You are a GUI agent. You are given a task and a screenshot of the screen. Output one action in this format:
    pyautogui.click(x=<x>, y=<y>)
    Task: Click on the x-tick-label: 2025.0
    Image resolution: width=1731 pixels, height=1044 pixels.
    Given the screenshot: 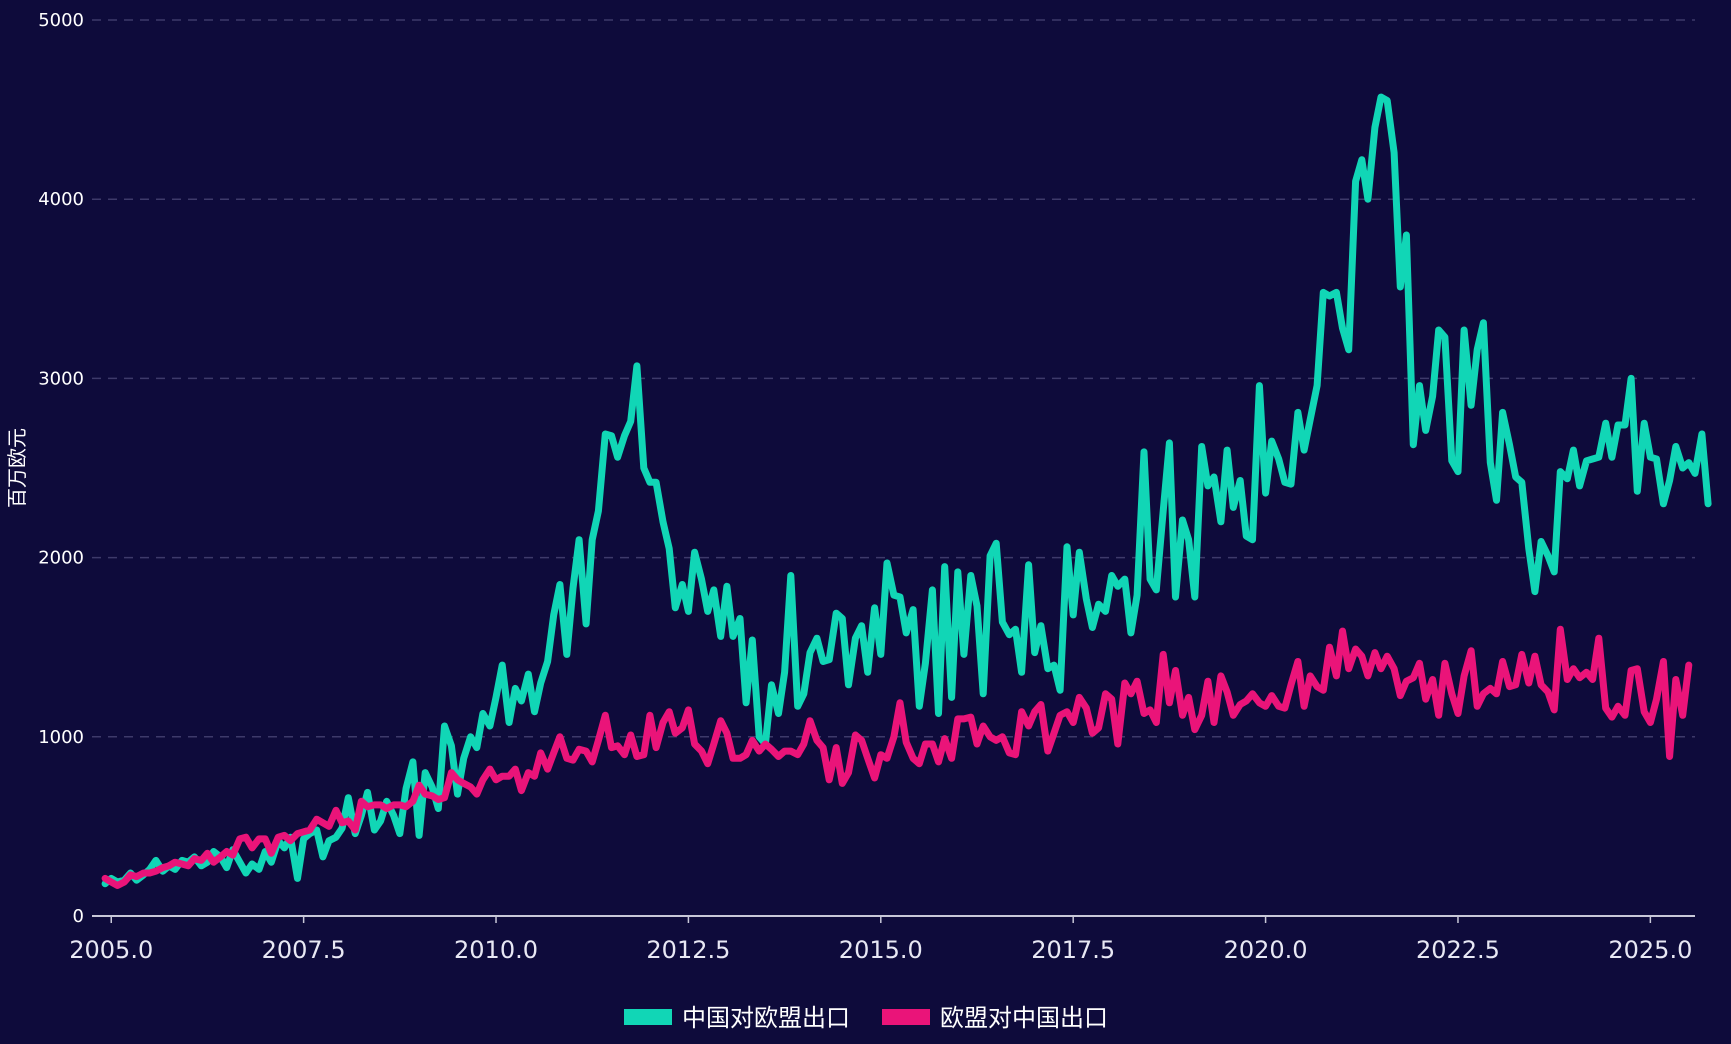 What is the action you would take?
    pyautogui.click(x=1650, y=950)
    